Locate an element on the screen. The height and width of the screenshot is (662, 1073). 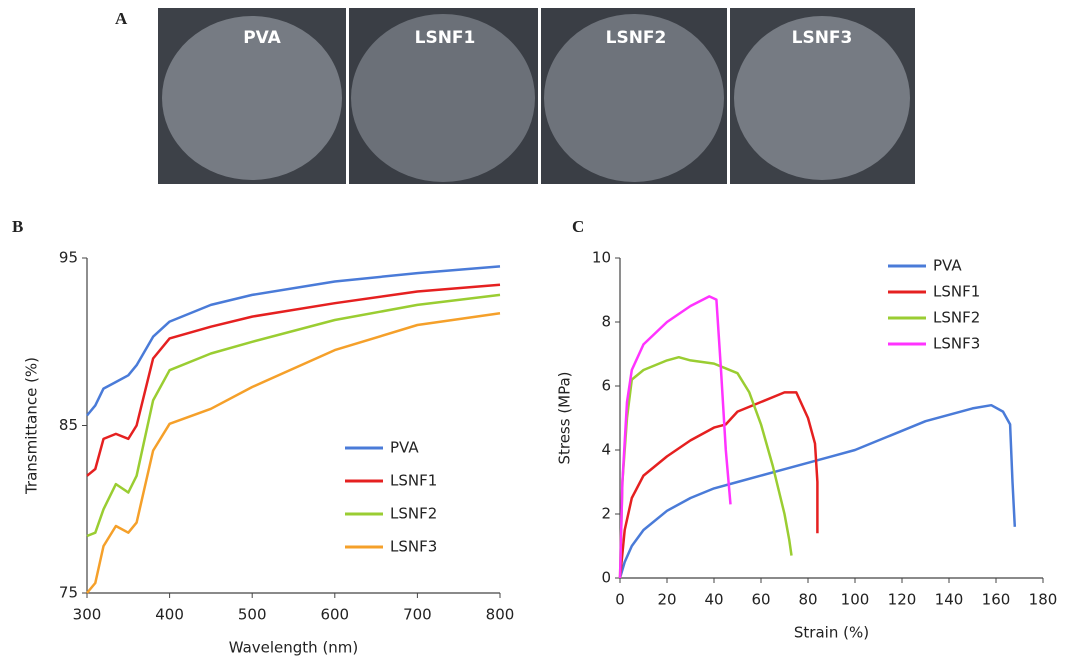
y-tick-label: 0 is located at coordinates (606, 578).